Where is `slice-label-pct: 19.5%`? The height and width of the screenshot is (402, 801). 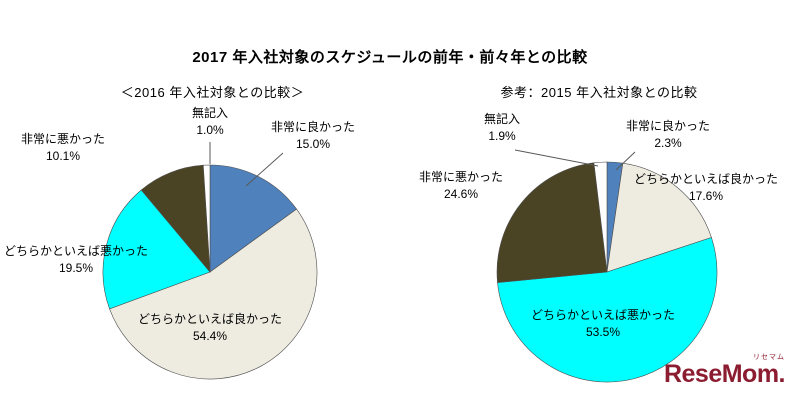 slice-label-pct: 19.5% is located at coordinates (76, 268).